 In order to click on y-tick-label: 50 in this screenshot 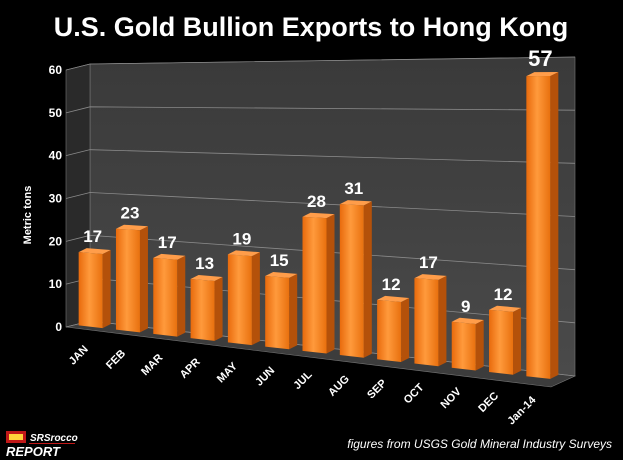, I will do `click(56, 113)`.